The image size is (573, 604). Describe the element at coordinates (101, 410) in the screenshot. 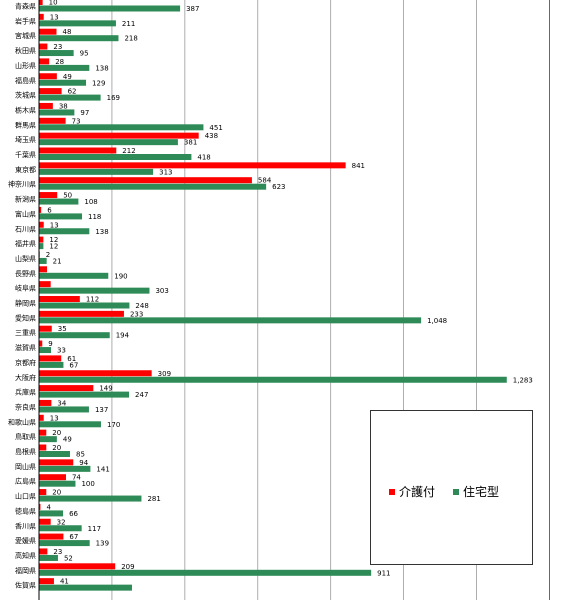

I see `data-label-jutaku: 137` at that location.